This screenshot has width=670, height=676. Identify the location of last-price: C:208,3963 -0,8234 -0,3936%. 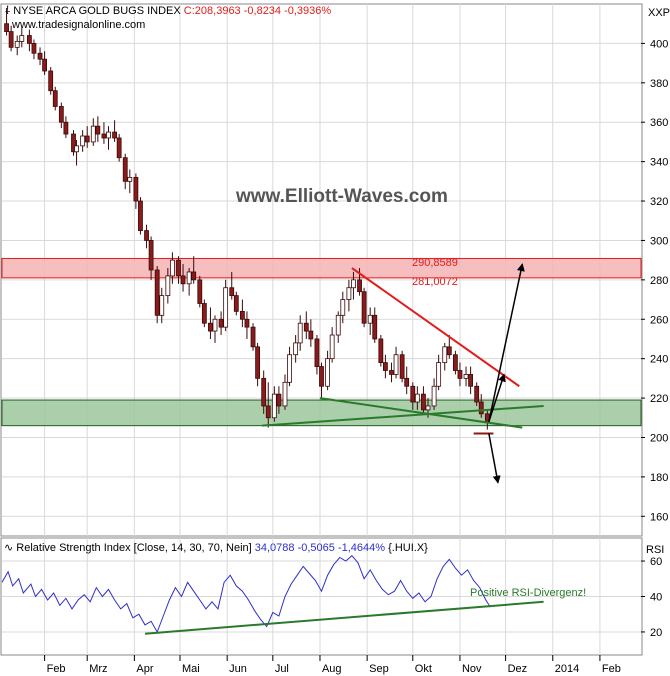
(257, 11).